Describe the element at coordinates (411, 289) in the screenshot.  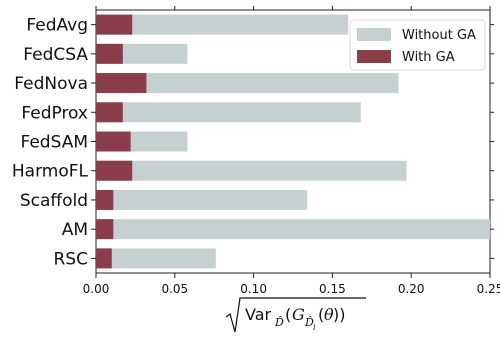
I see `x-tick-label: 0.20` at that location.